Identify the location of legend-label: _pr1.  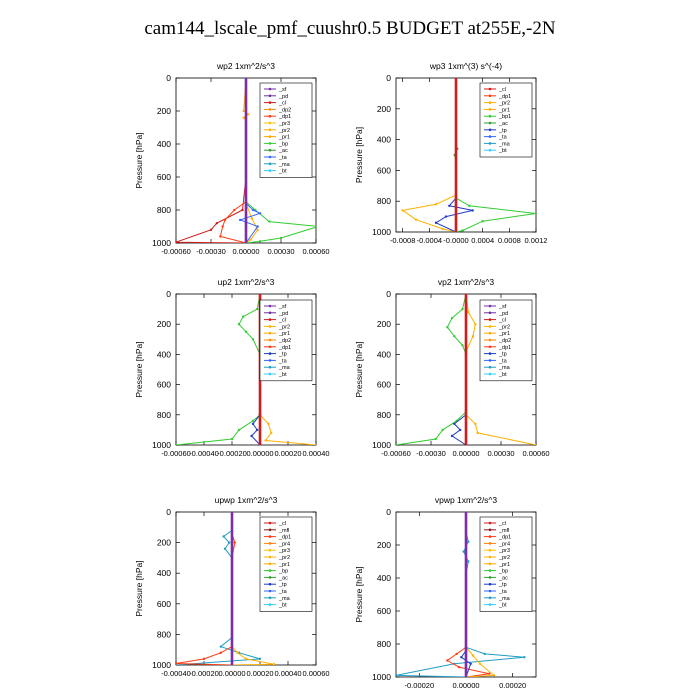
(504, 110).